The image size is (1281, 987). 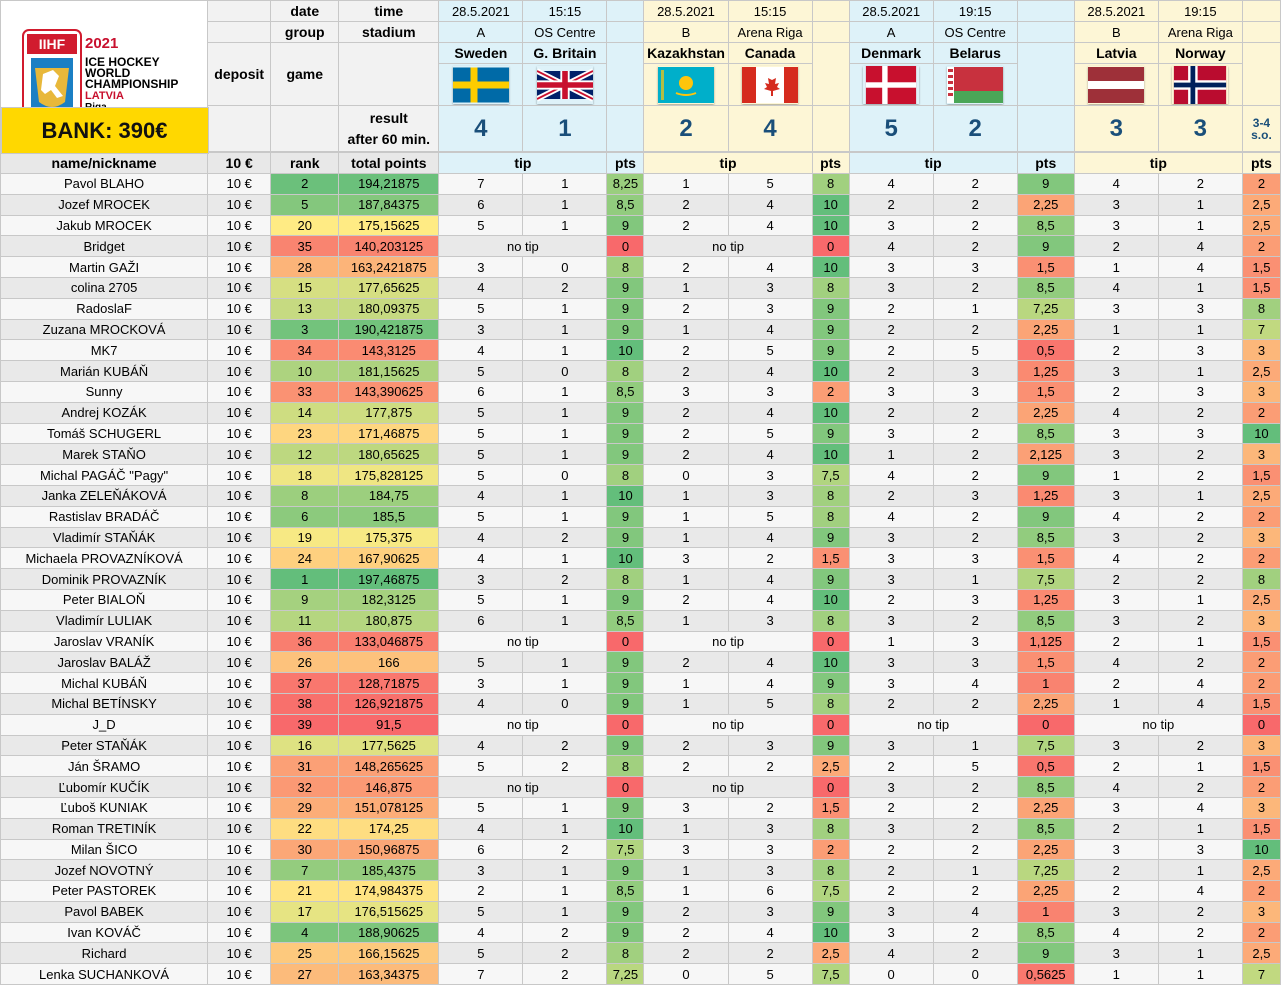 What do you see at coordinates (305, 350) in the screenshot?
I see `player-rank: 34` at bounding box center [305, 350].